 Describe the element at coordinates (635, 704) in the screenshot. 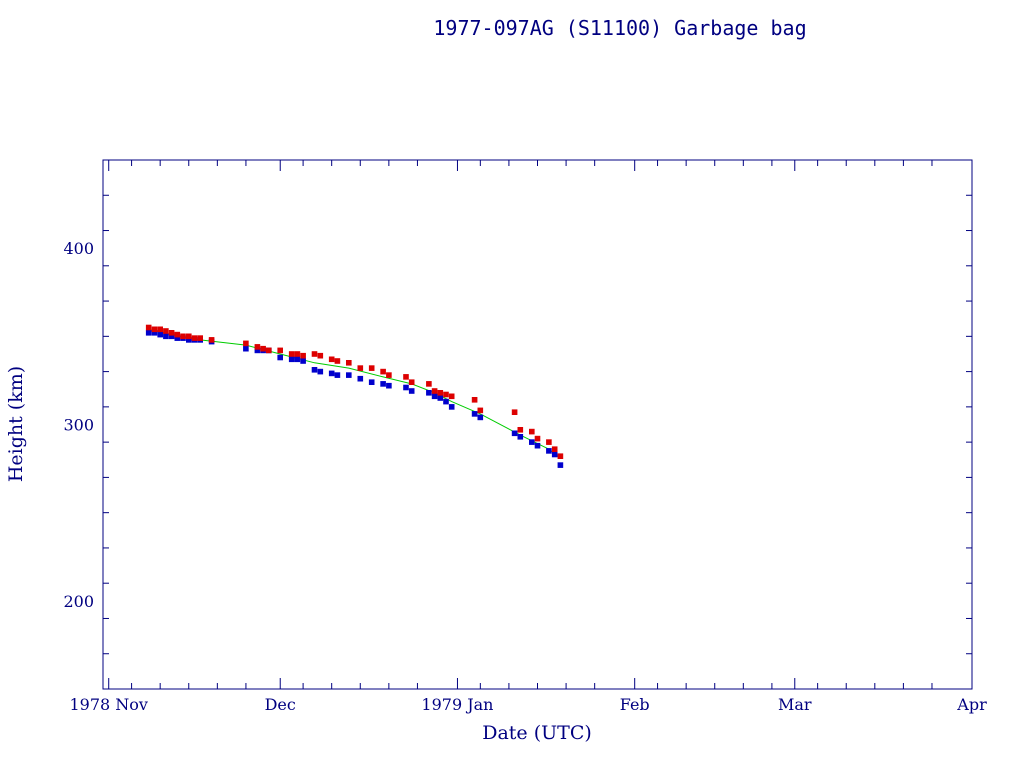

I see `x-tick-label: Feb` at that location.